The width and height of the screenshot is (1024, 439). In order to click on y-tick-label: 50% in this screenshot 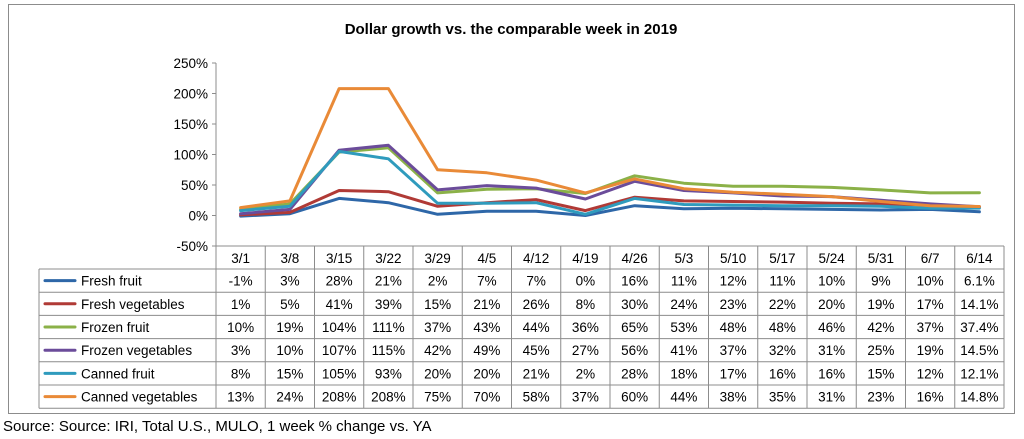, I will do `click(194, 185)`.